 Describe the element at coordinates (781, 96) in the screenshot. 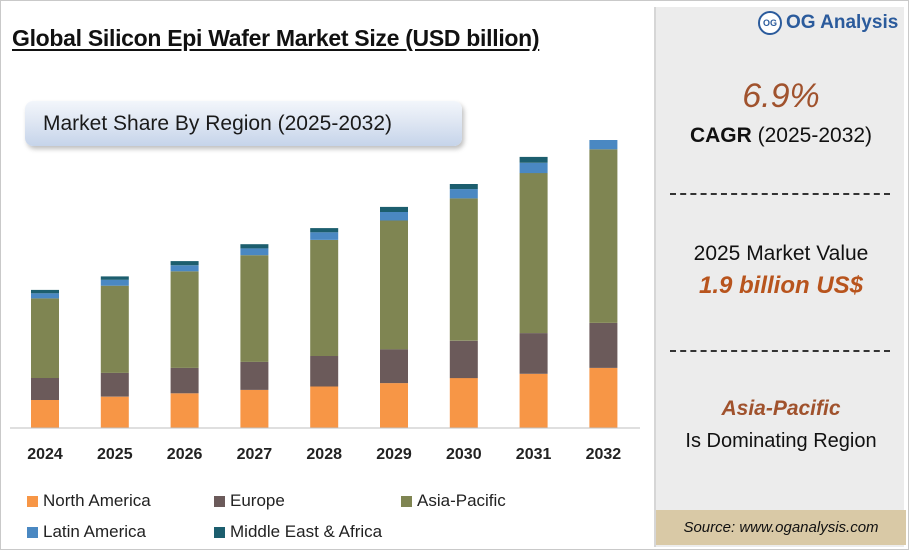

I see `cagr-value: 6.9%` at that location.